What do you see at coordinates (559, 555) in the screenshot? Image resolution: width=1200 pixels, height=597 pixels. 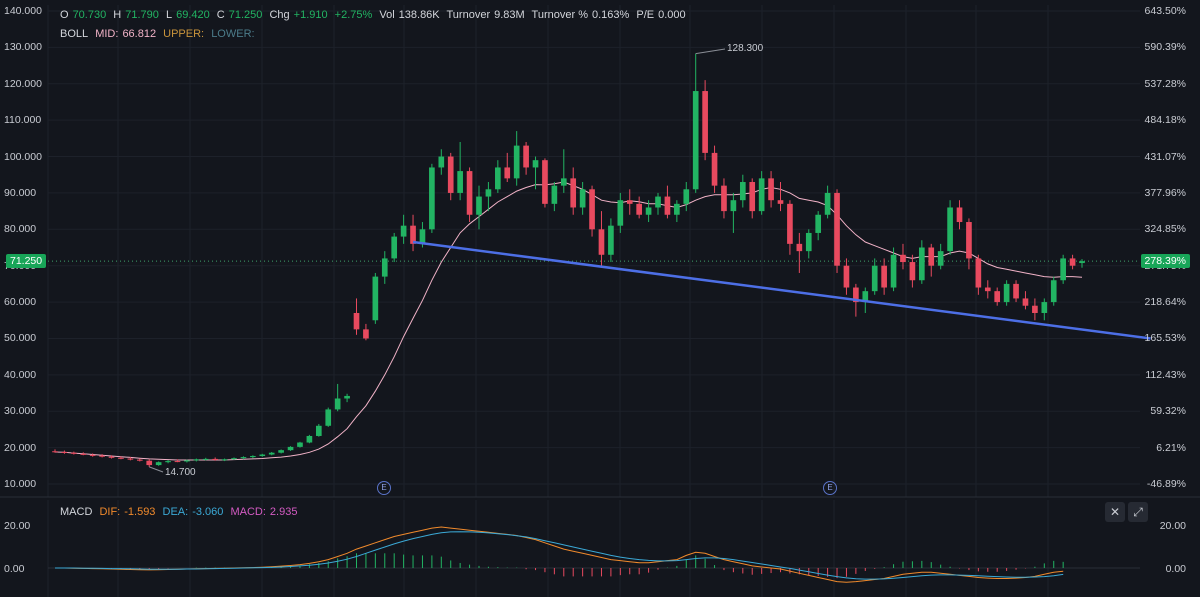 I see `macd-dea-line` at bounding box center [559, 555].